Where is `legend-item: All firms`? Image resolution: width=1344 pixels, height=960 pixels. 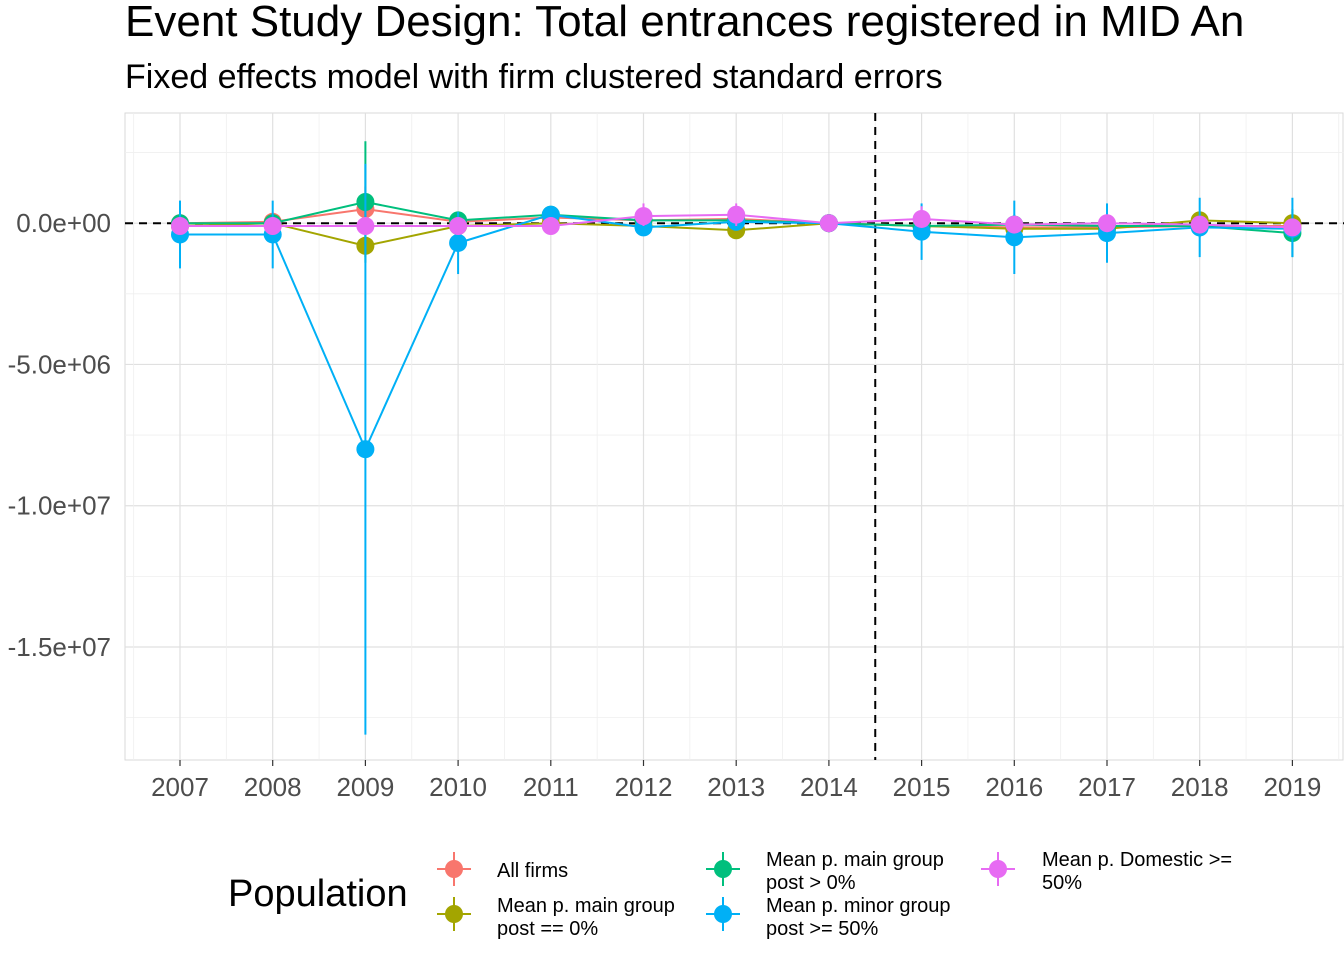 legend-item: All firms is located at coordinates (502, 869).